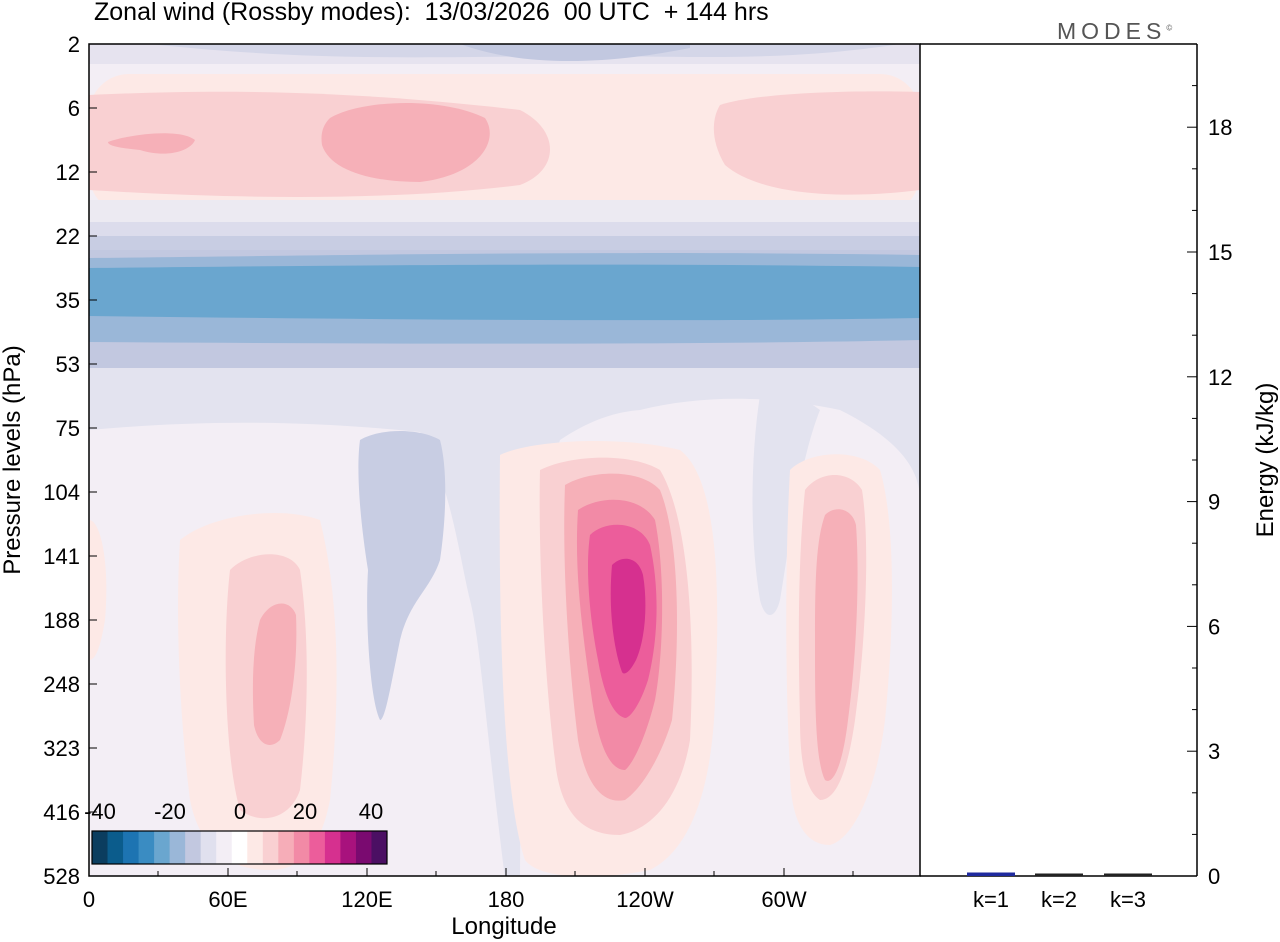 This screenshot has width=1280, height=942. Describe the element at coordinates (74, 108) in the screenshot. I see `y-tick-label: 6` at that location.